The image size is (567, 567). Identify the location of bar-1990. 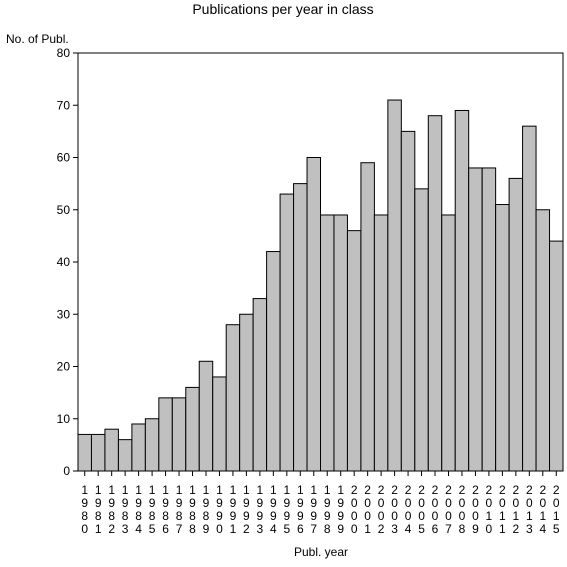
(219, 424).